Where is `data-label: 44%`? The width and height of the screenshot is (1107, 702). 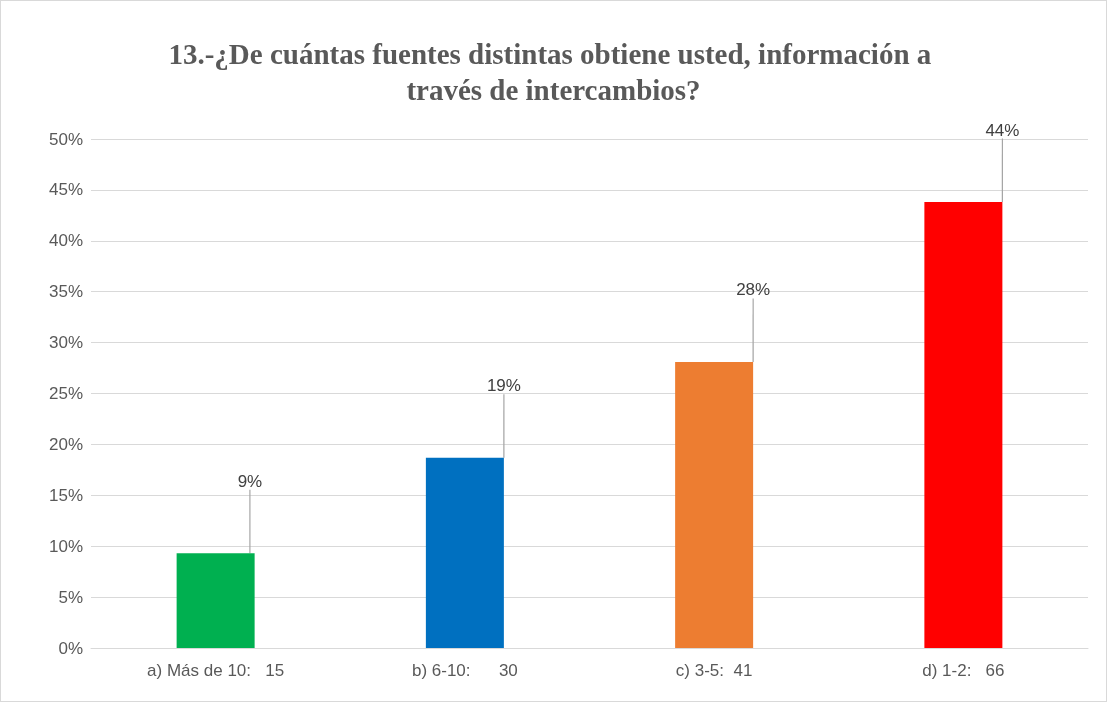 data-label: 44% is located at coordinates (1002, 130).